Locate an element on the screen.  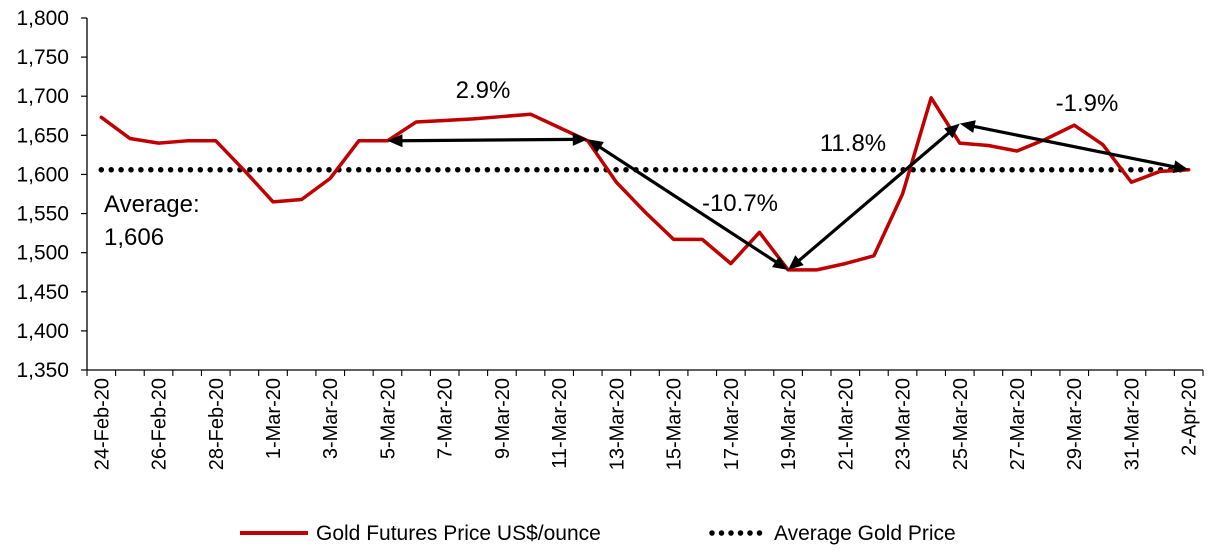
x-tick-label: 29-Mar-20 is located at coordinates (1075, 424).